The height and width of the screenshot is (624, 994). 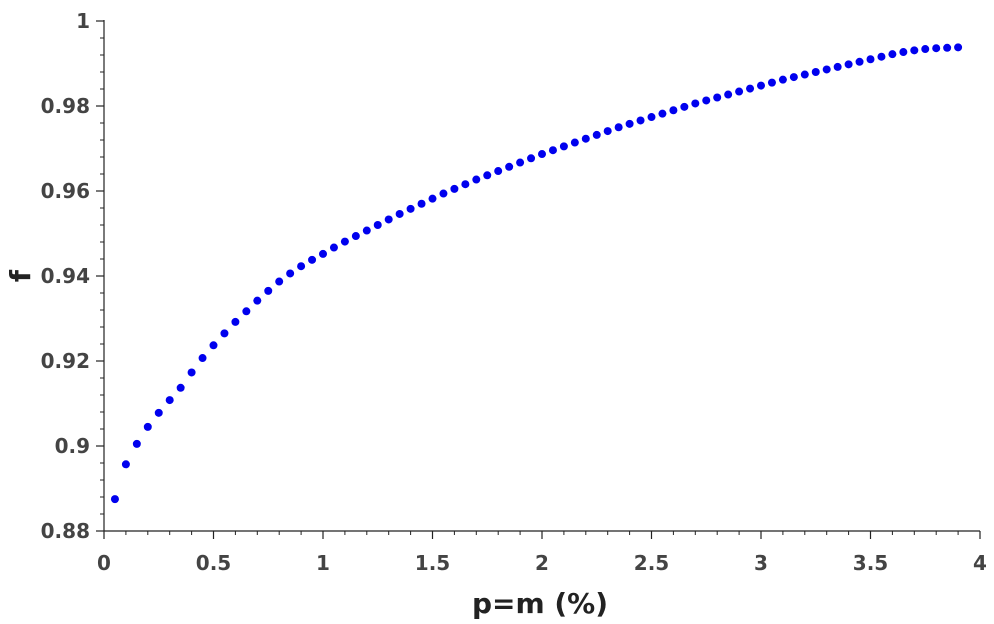 I want to click on y-tick-label: 0.96, so click(x=65, y=191).